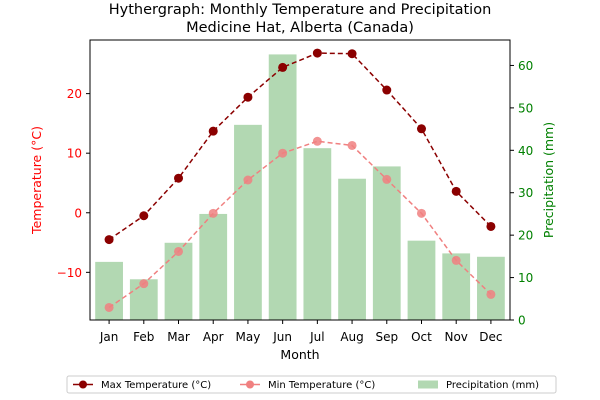 Image resolution: width=600 pixels, height=400 pixels. What do you see at coordinates (316, 337) in the screenshot?
I see `x-tick-label-jul: Jul` at bounding box center [316, 337].